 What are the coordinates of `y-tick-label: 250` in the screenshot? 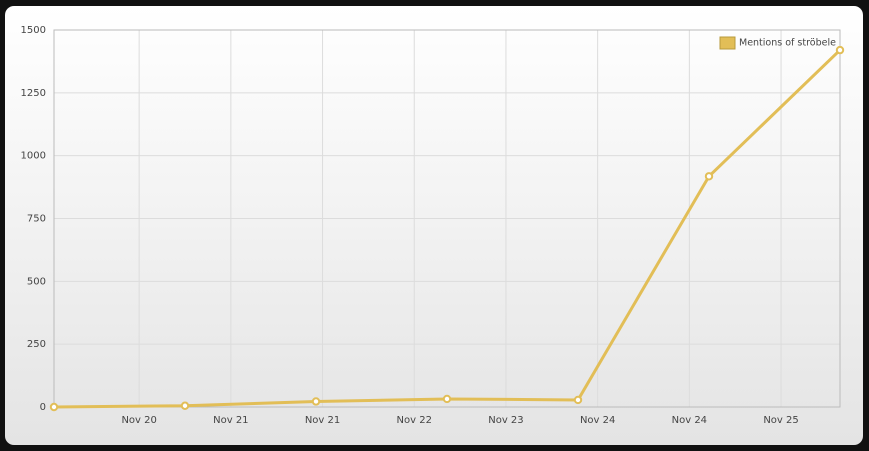 It's located at (36, 344).